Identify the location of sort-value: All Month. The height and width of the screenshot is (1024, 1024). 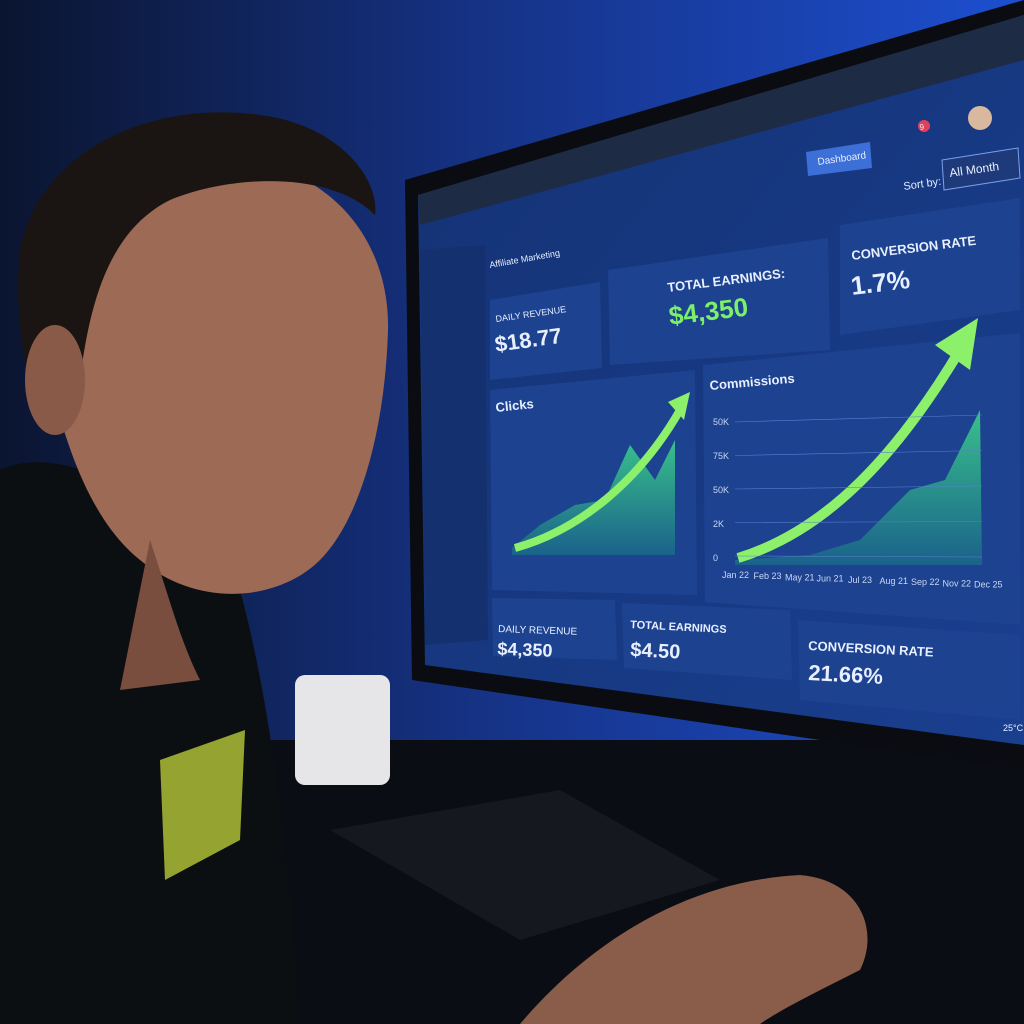
(973, 169).